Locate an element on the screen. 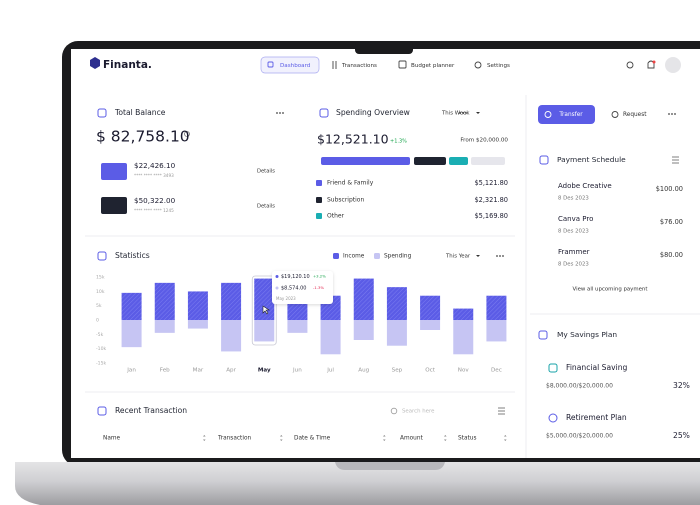 This screenshot has height=505, width=700. y-tick-label: -10k is located at coordinates (101, 349).